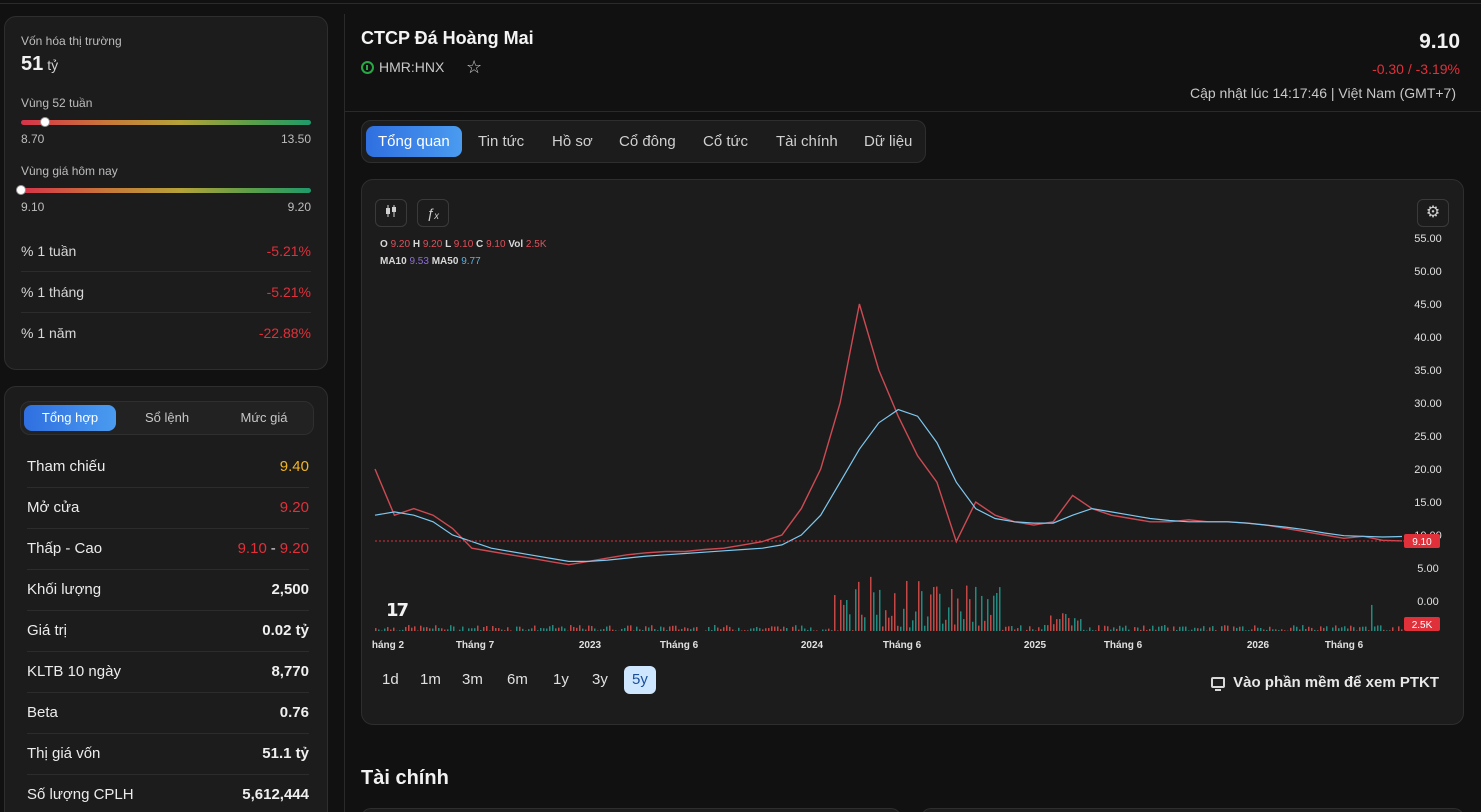  Describe the element at coordinates (390, 679) in the screenshot. I see `range-1d: 1d` at that location.